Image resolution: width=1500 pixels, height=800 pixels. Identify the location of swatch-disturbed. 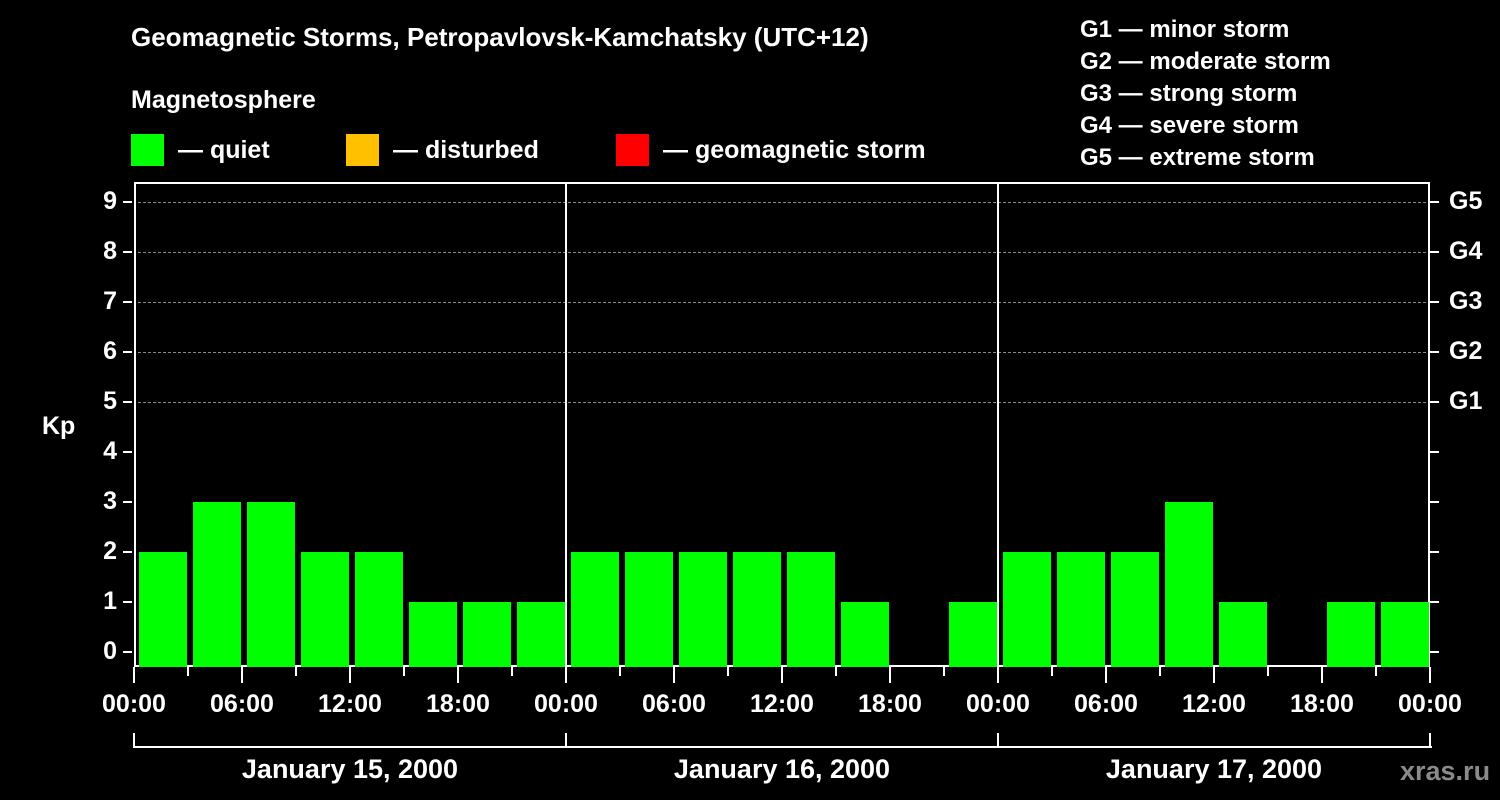
(362, 150).